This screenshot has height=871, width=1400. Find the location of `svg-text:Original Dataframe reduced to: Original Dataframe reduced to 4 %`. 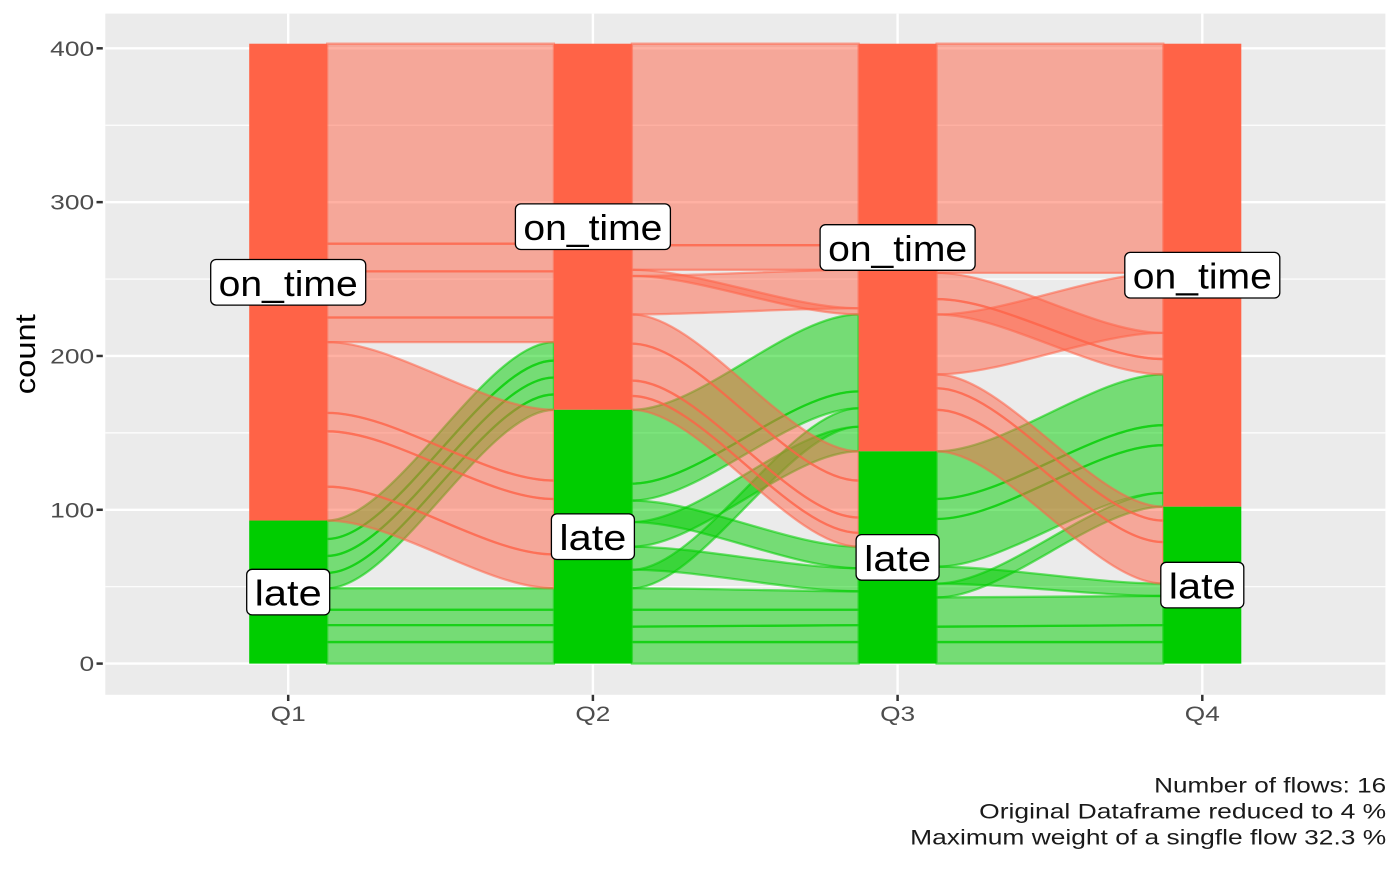

svg-text:Original Dataframe reduced to: Original Dataframe reduced to 4 % is located at coordinates (1182, 811).